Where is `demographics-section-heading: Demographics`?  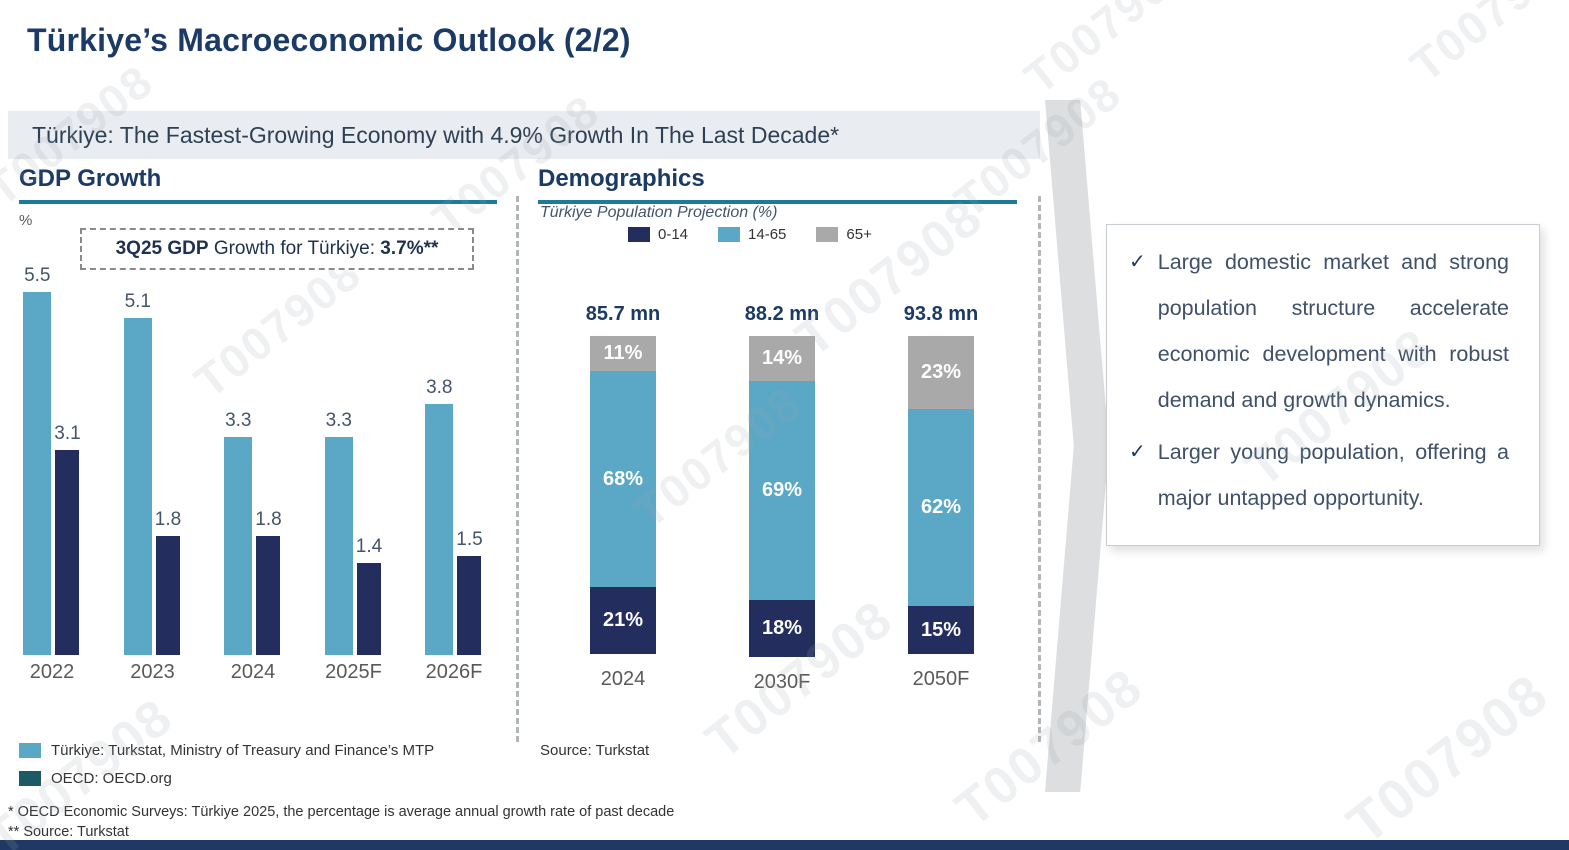
demographics-section-heading: Demographics is located at coordinates (777, 184).